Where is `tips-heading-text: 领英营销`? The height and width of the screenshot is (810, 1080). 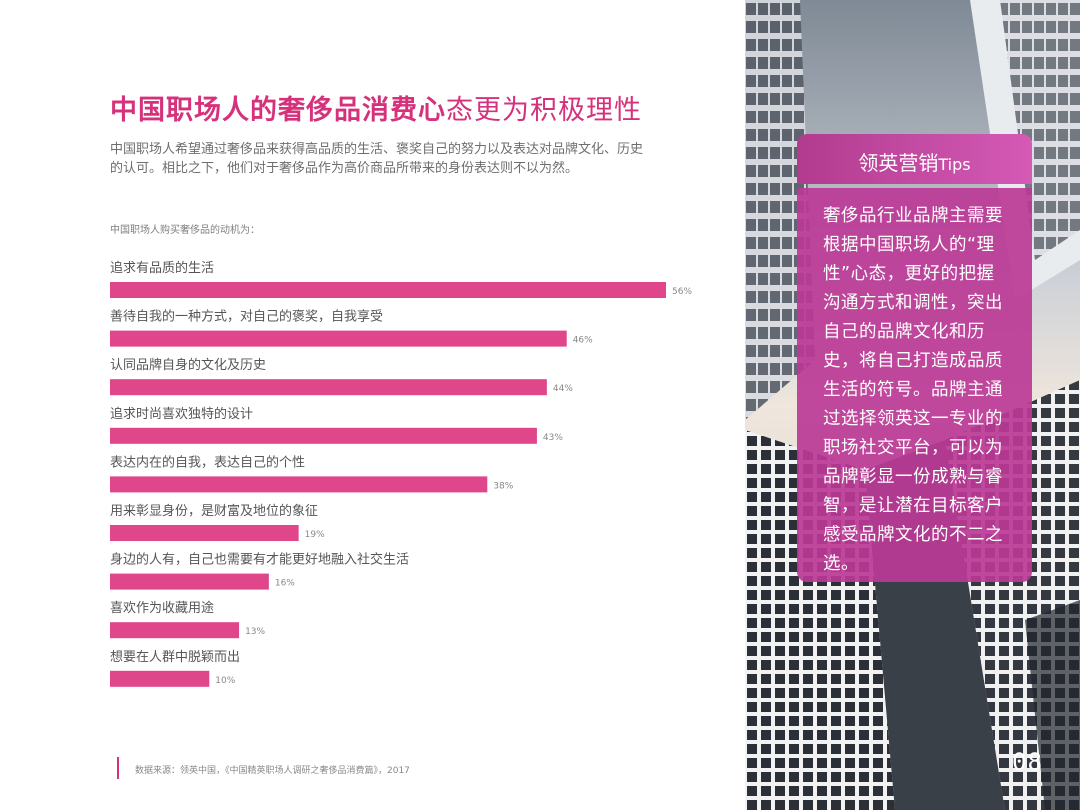 tips-heading-text: 领英营销 is located at coordinates (898, 163).